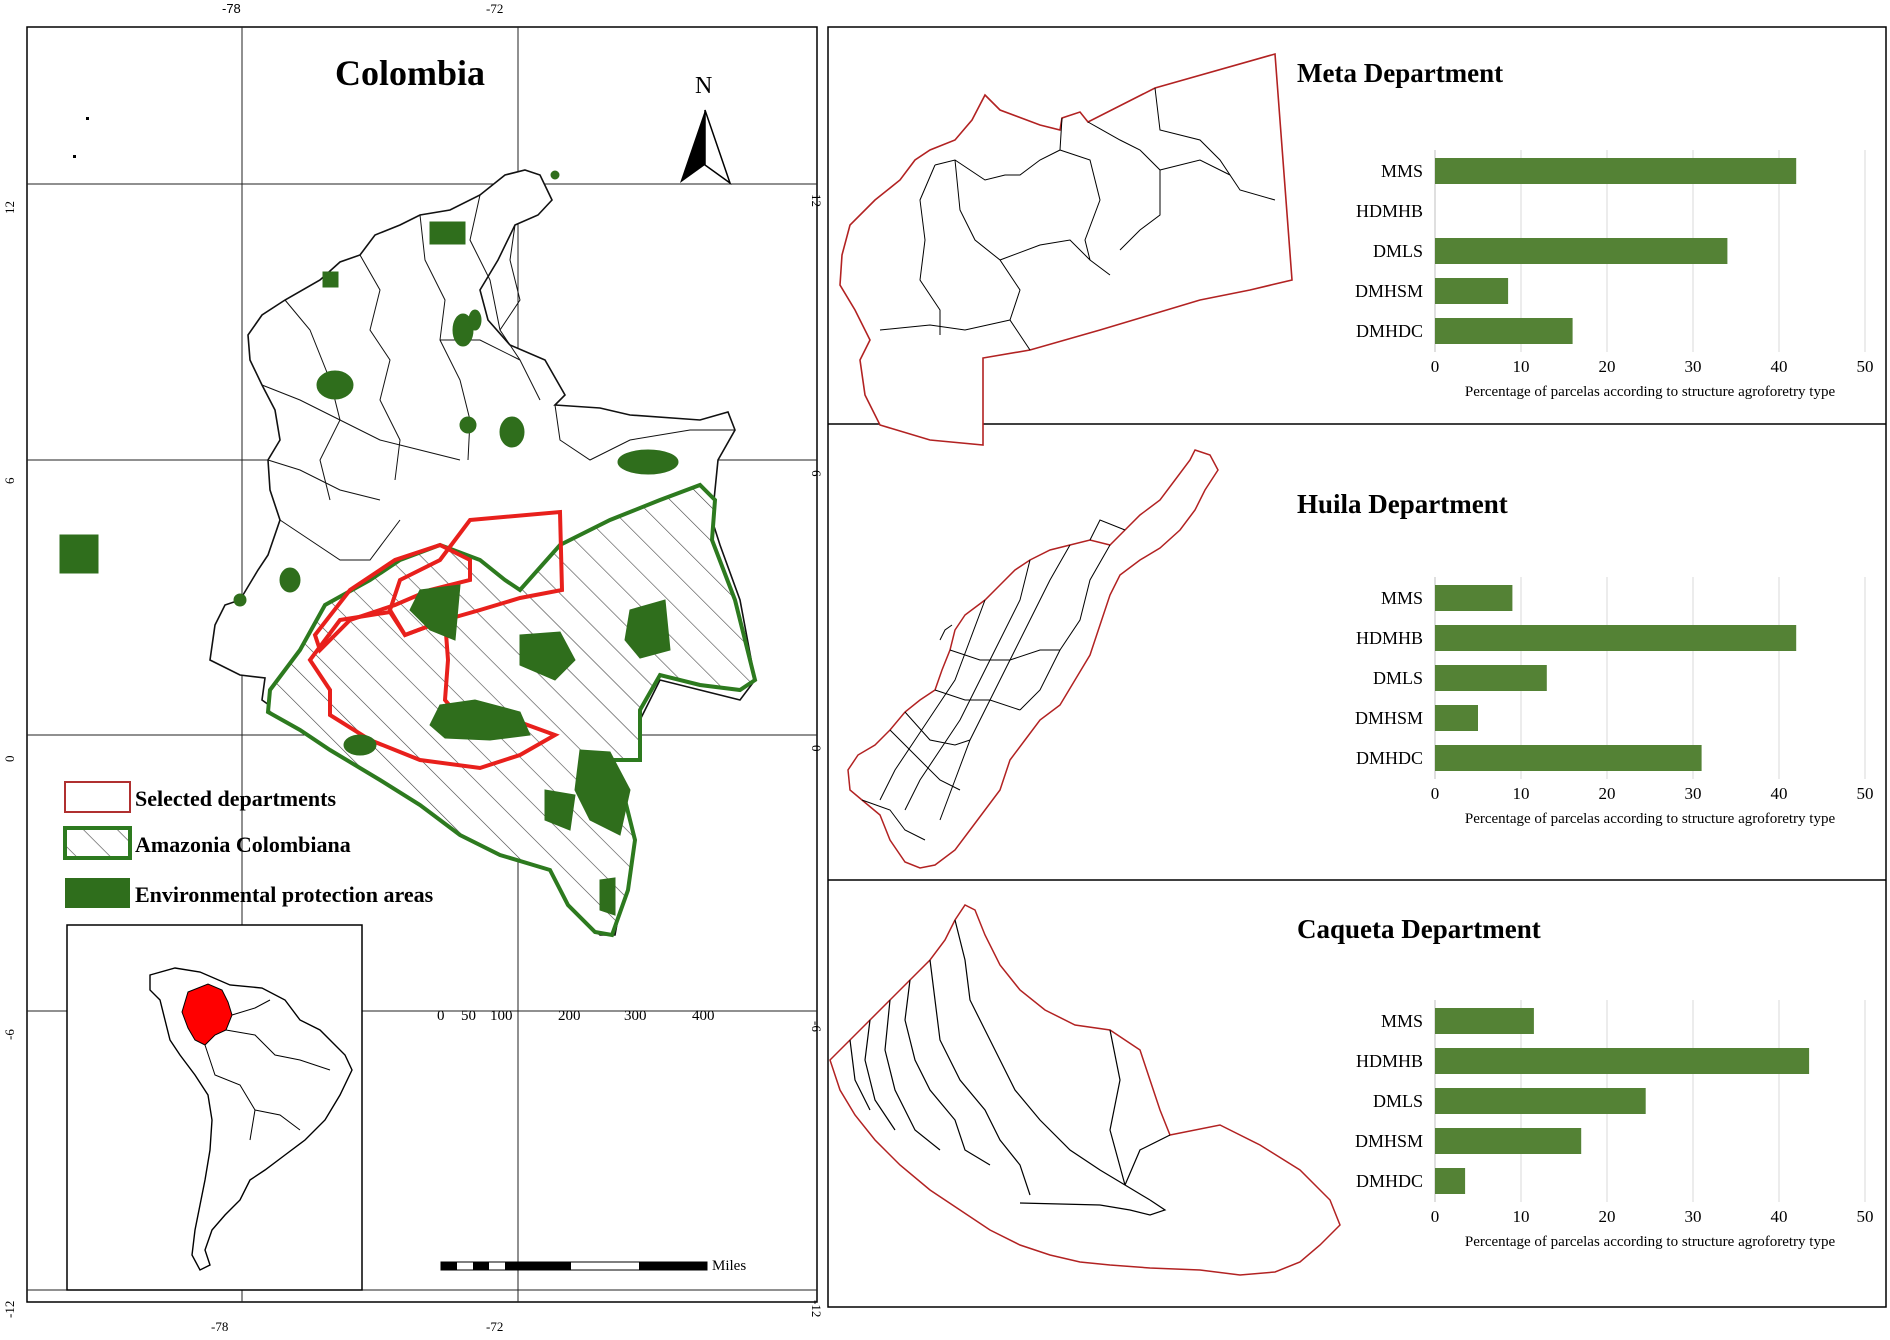 This screenshot has height=1340, width=1890. What do you see at coordinates (703, 86) in the screenshot?
I see `north-label: N` at bounding box center [703, 86].